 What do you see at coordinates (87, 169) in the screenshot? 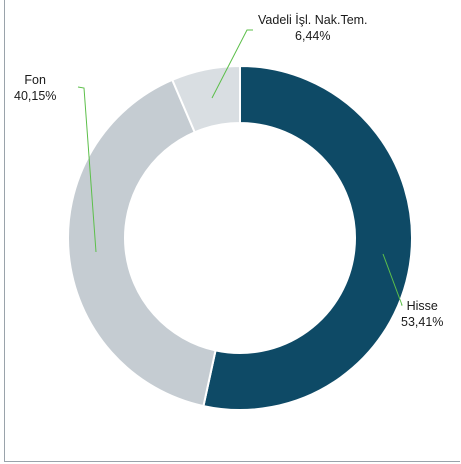
I see `leader-line-fon` at bounding box center [87, 169].